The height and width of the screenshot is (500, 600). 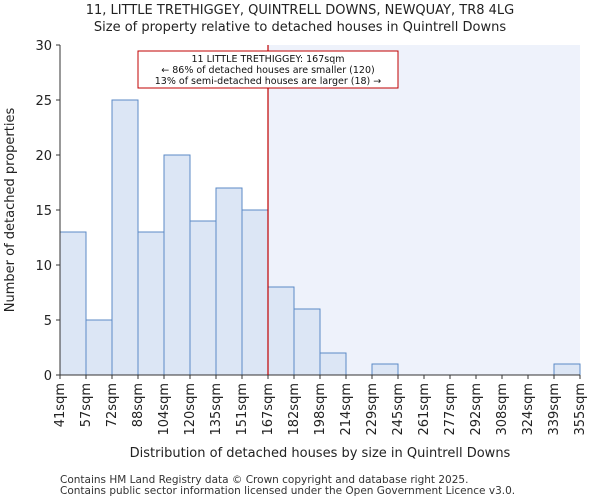 I want to click on x-tick-label: 135sqm, so click(x=216, y=409).